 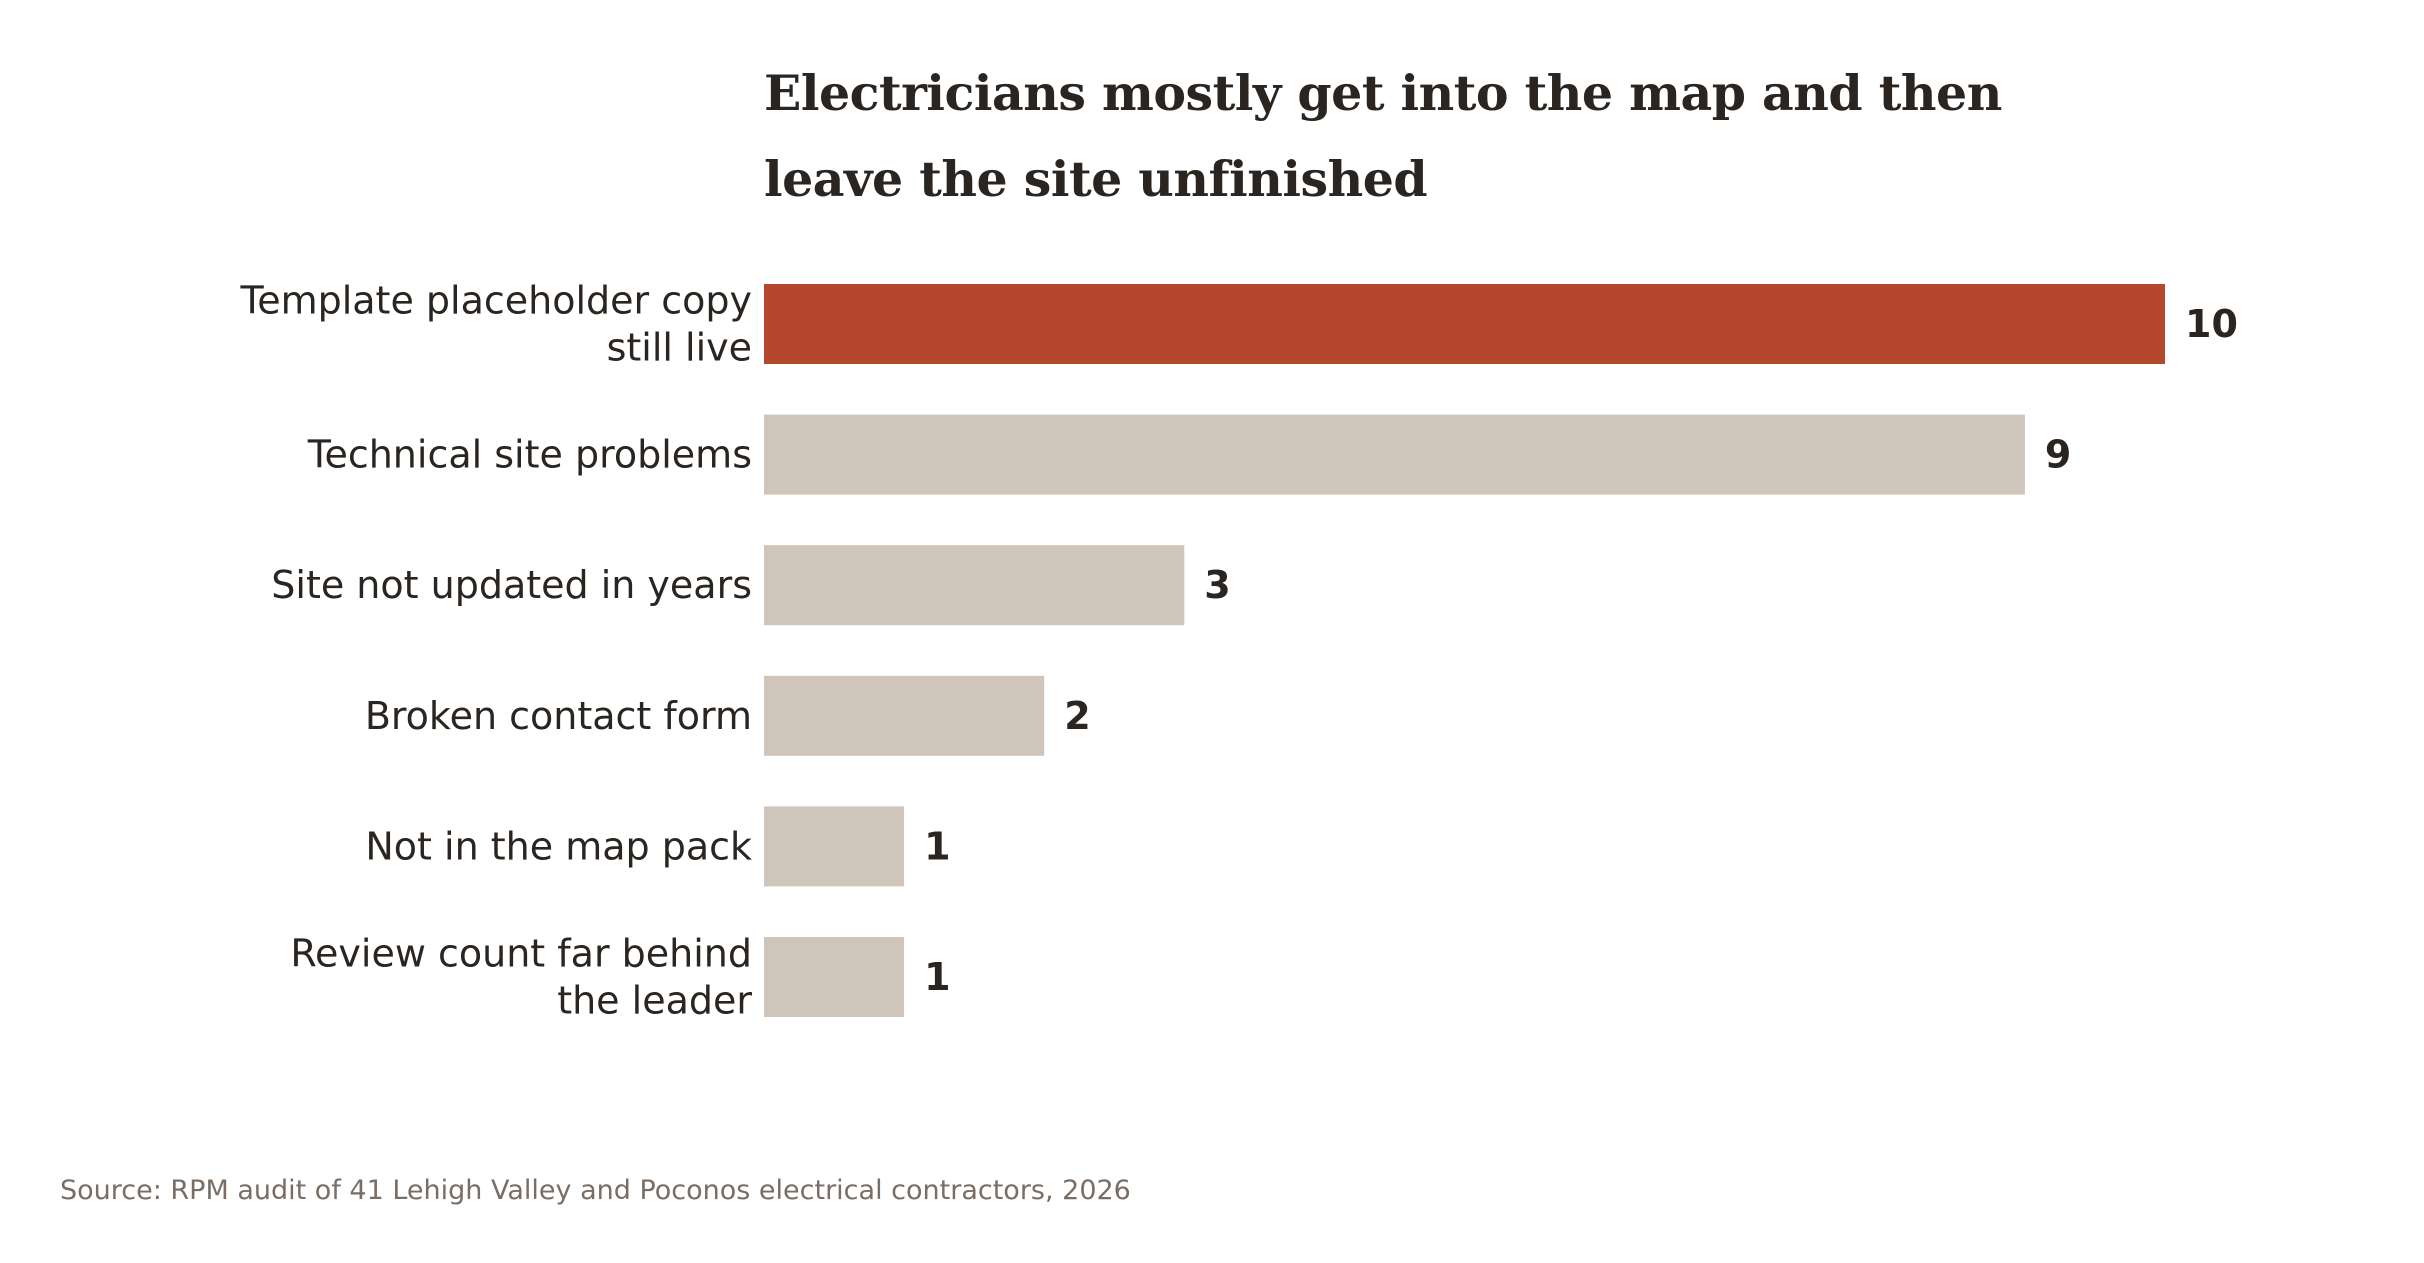 I want to click on value-label: 2, so click(x=1077, y=716).